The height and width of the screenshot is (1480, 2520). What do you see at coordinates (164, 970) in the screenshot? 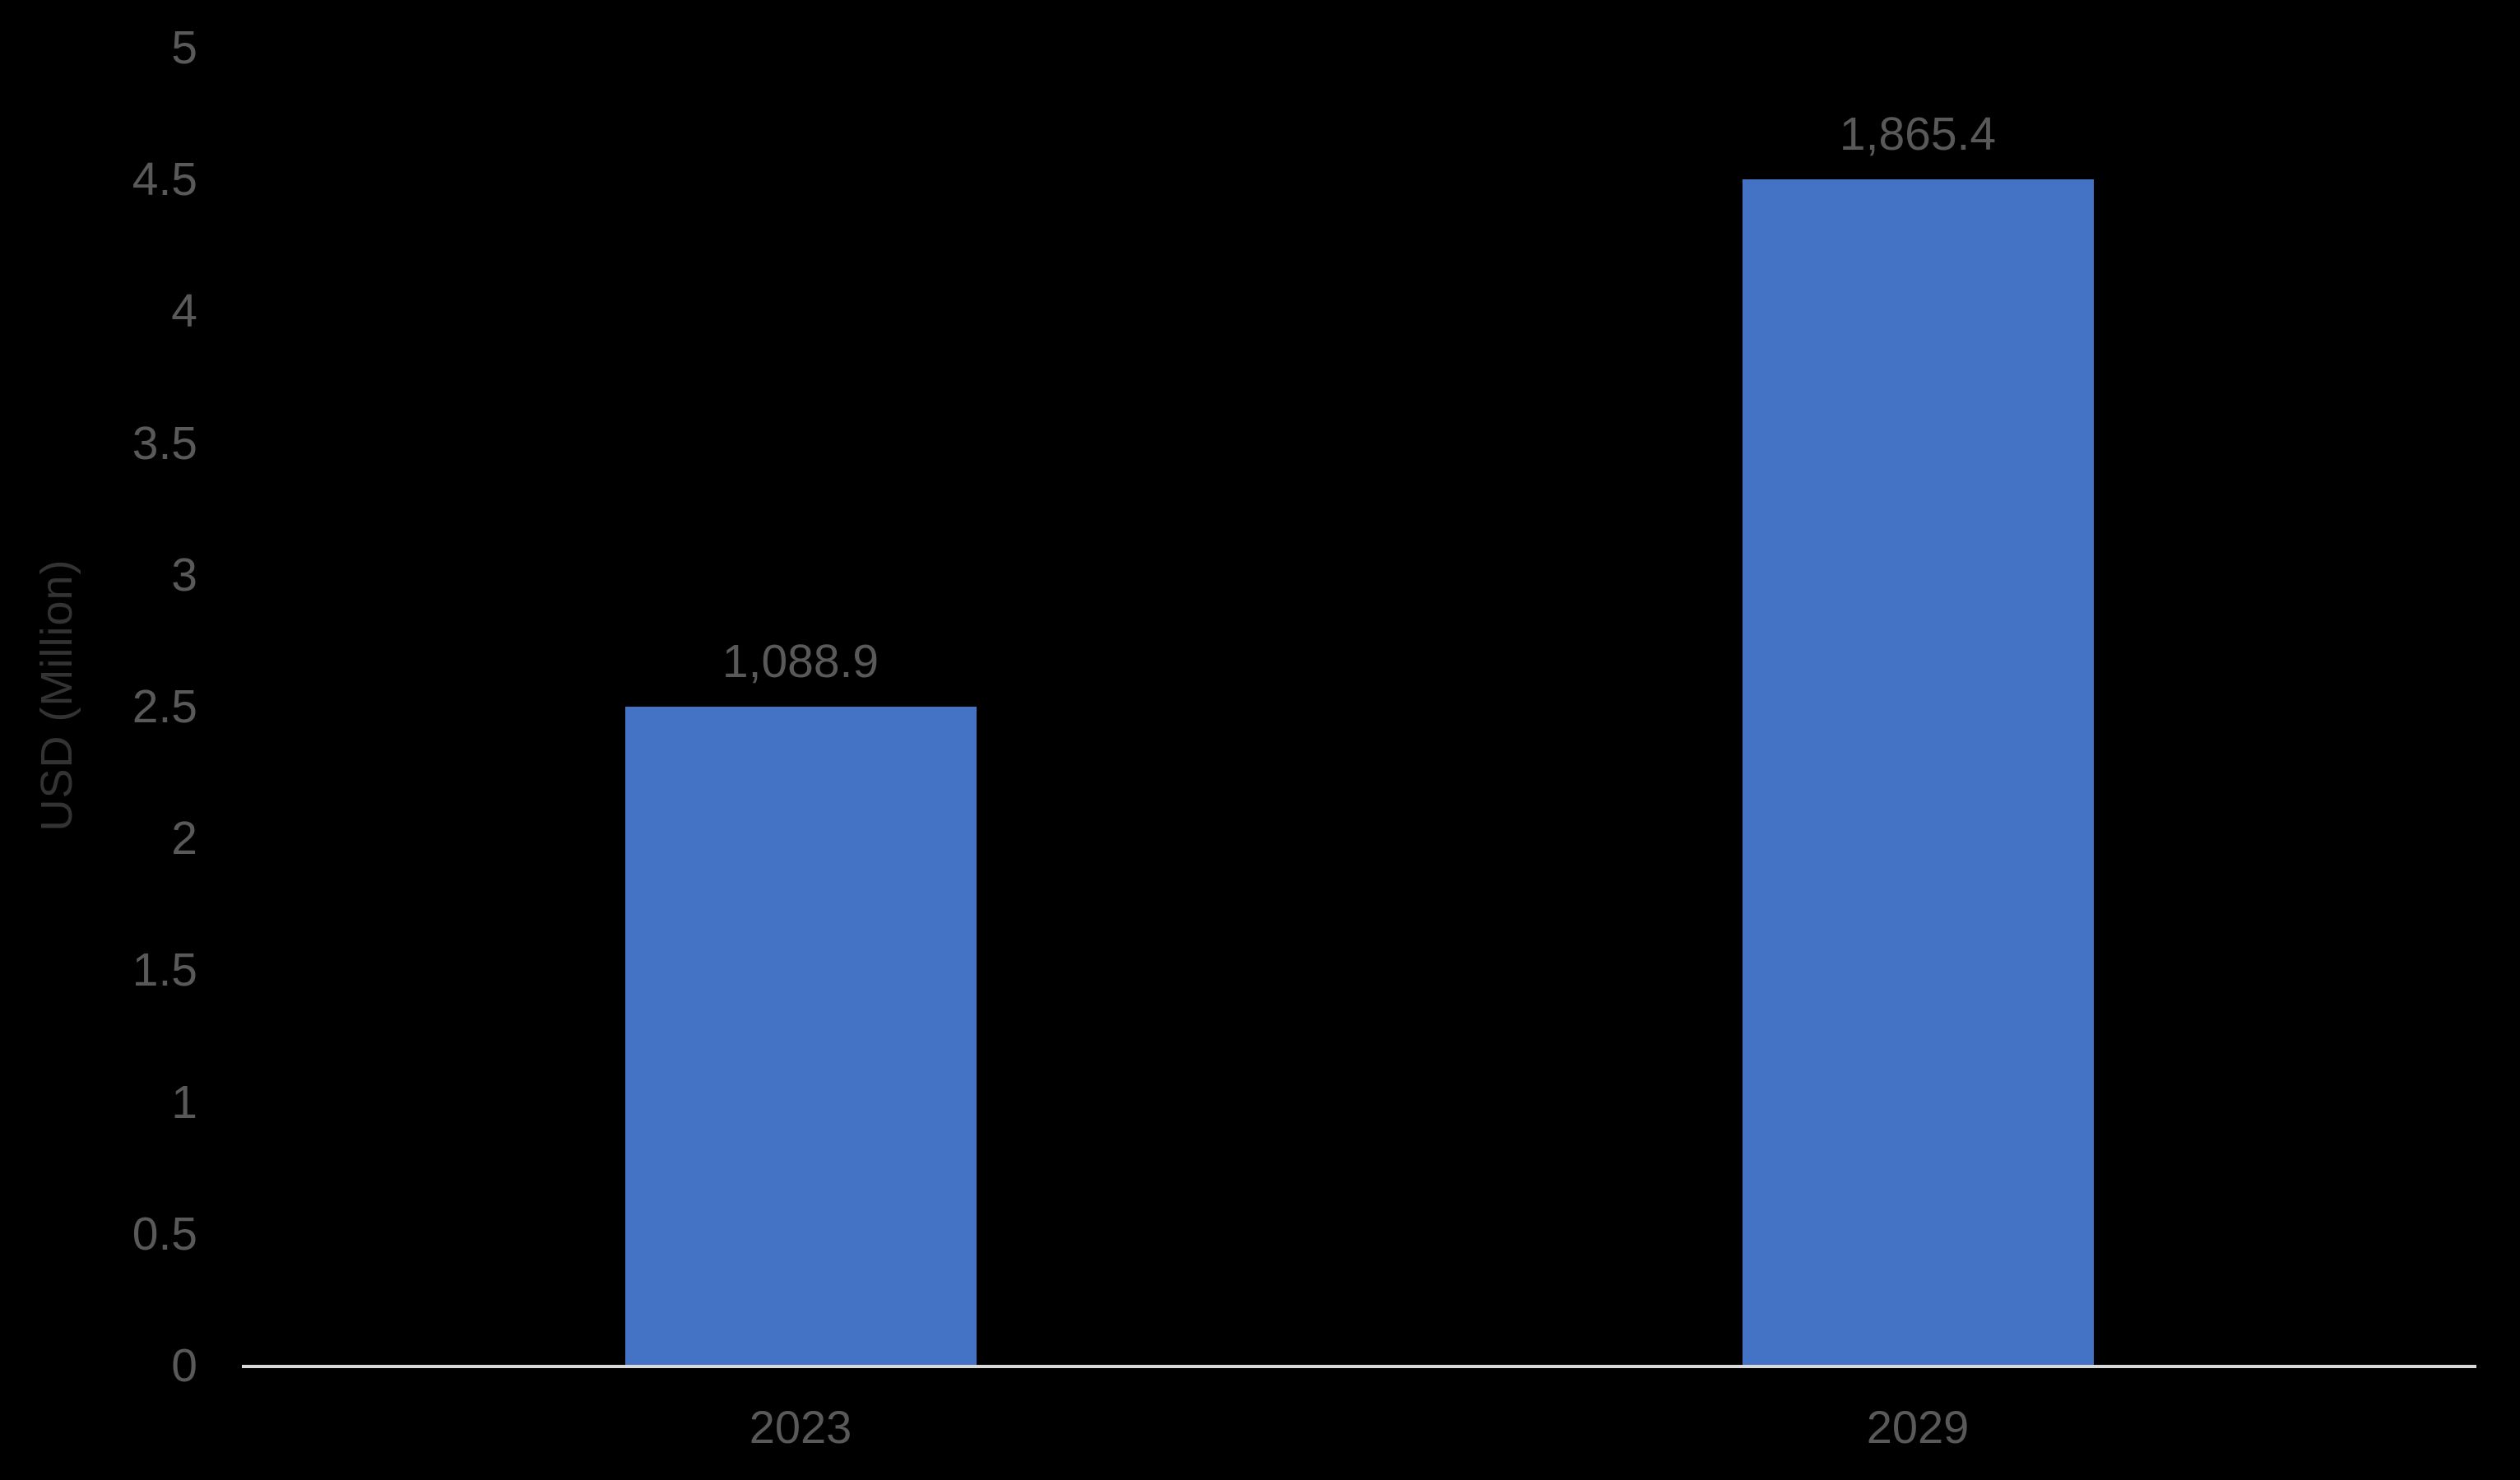
I see `y-tick-label-1-5: 1.5` at bounding box center [164, 970].